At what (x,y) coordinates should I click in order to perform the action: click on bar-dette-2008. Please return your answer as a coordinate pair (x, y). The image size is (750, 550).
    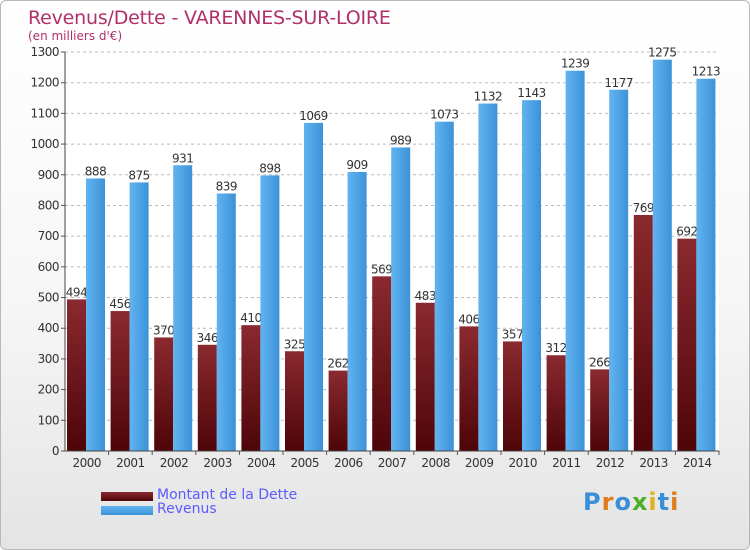
    Looking at the image, I should click on (425, 376).